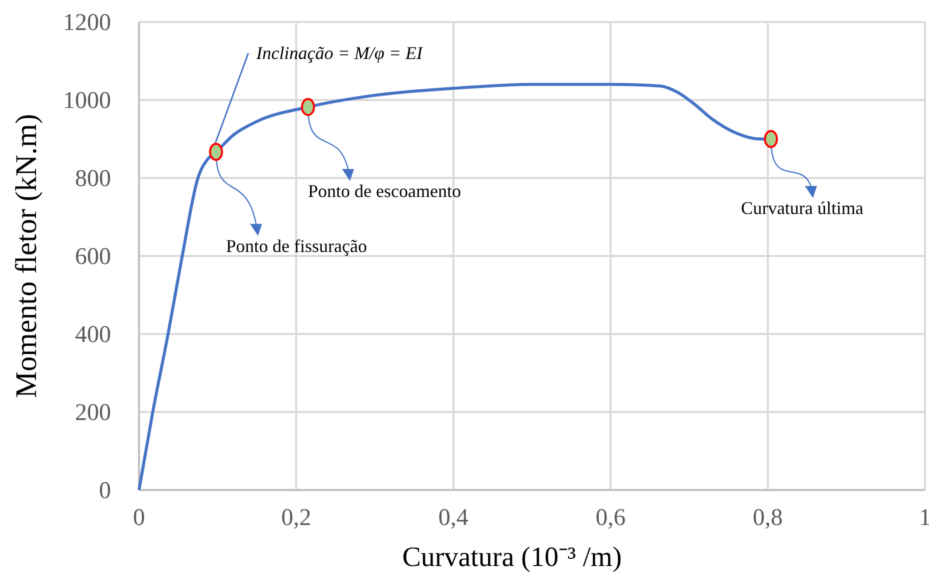  I want to click on x-tick-label: 0,2, so click(296, 518).